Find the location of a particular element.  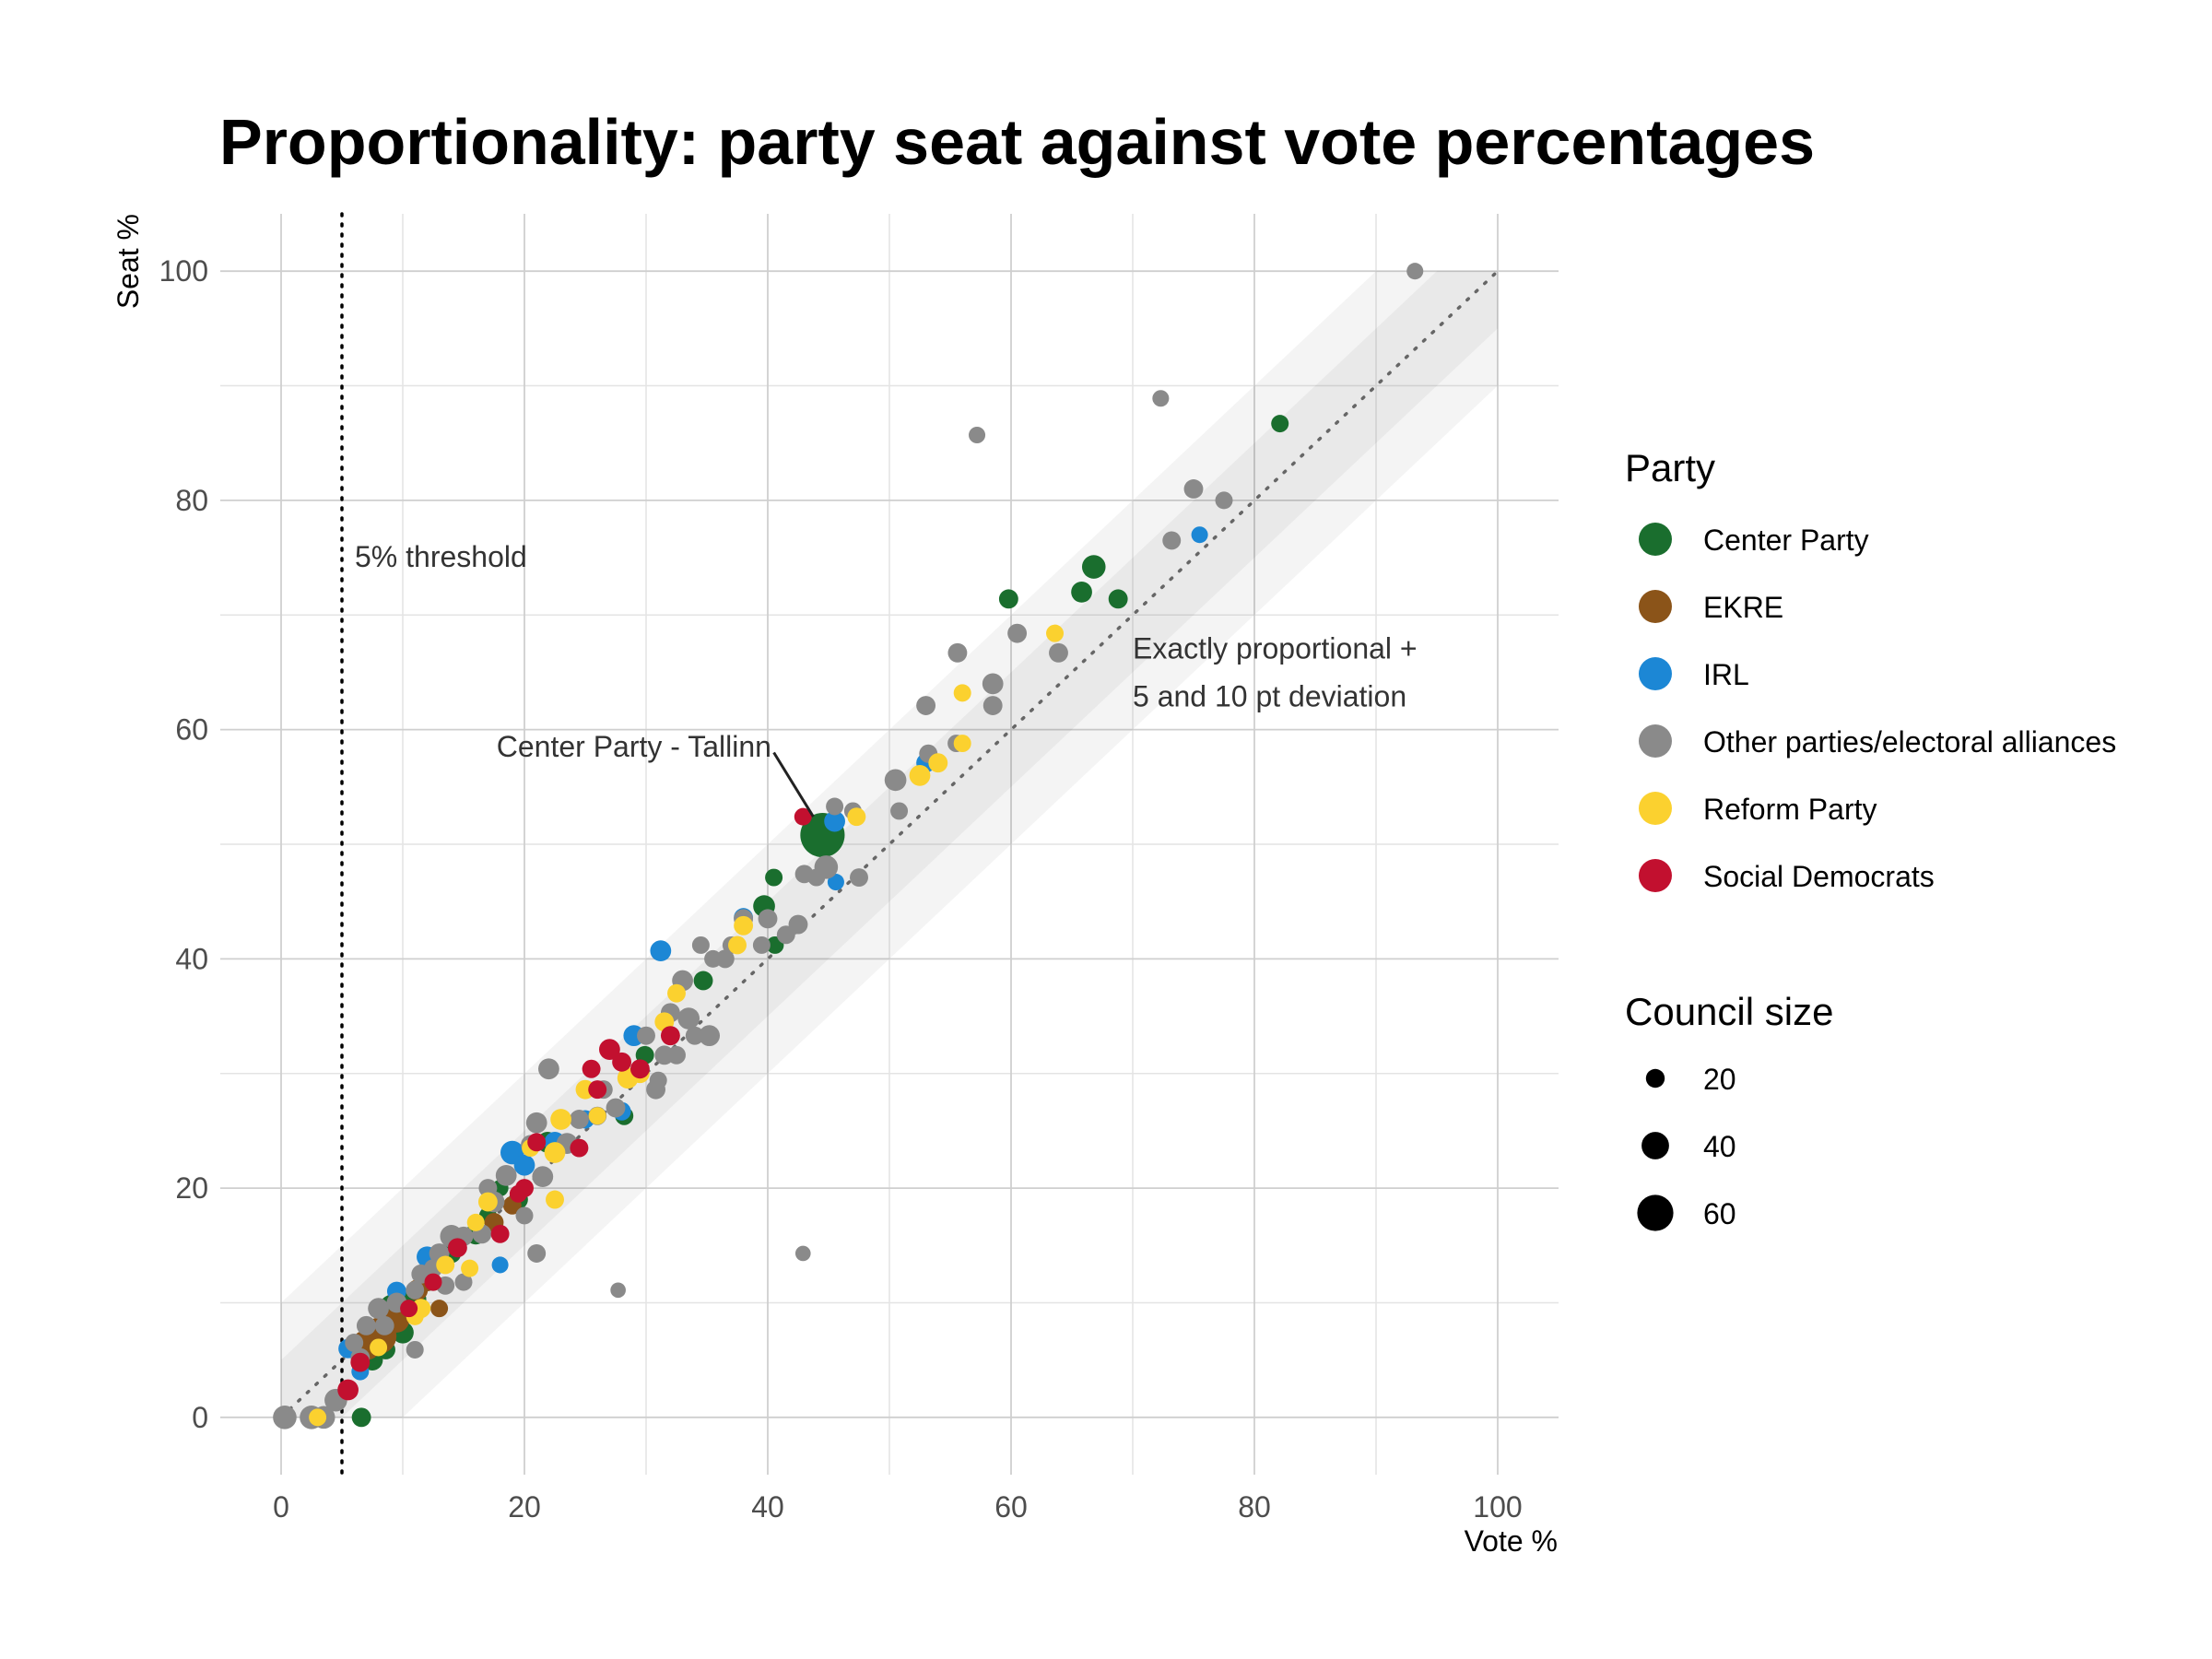

y-tick-label: 100 is located at coordinates (183, 271).